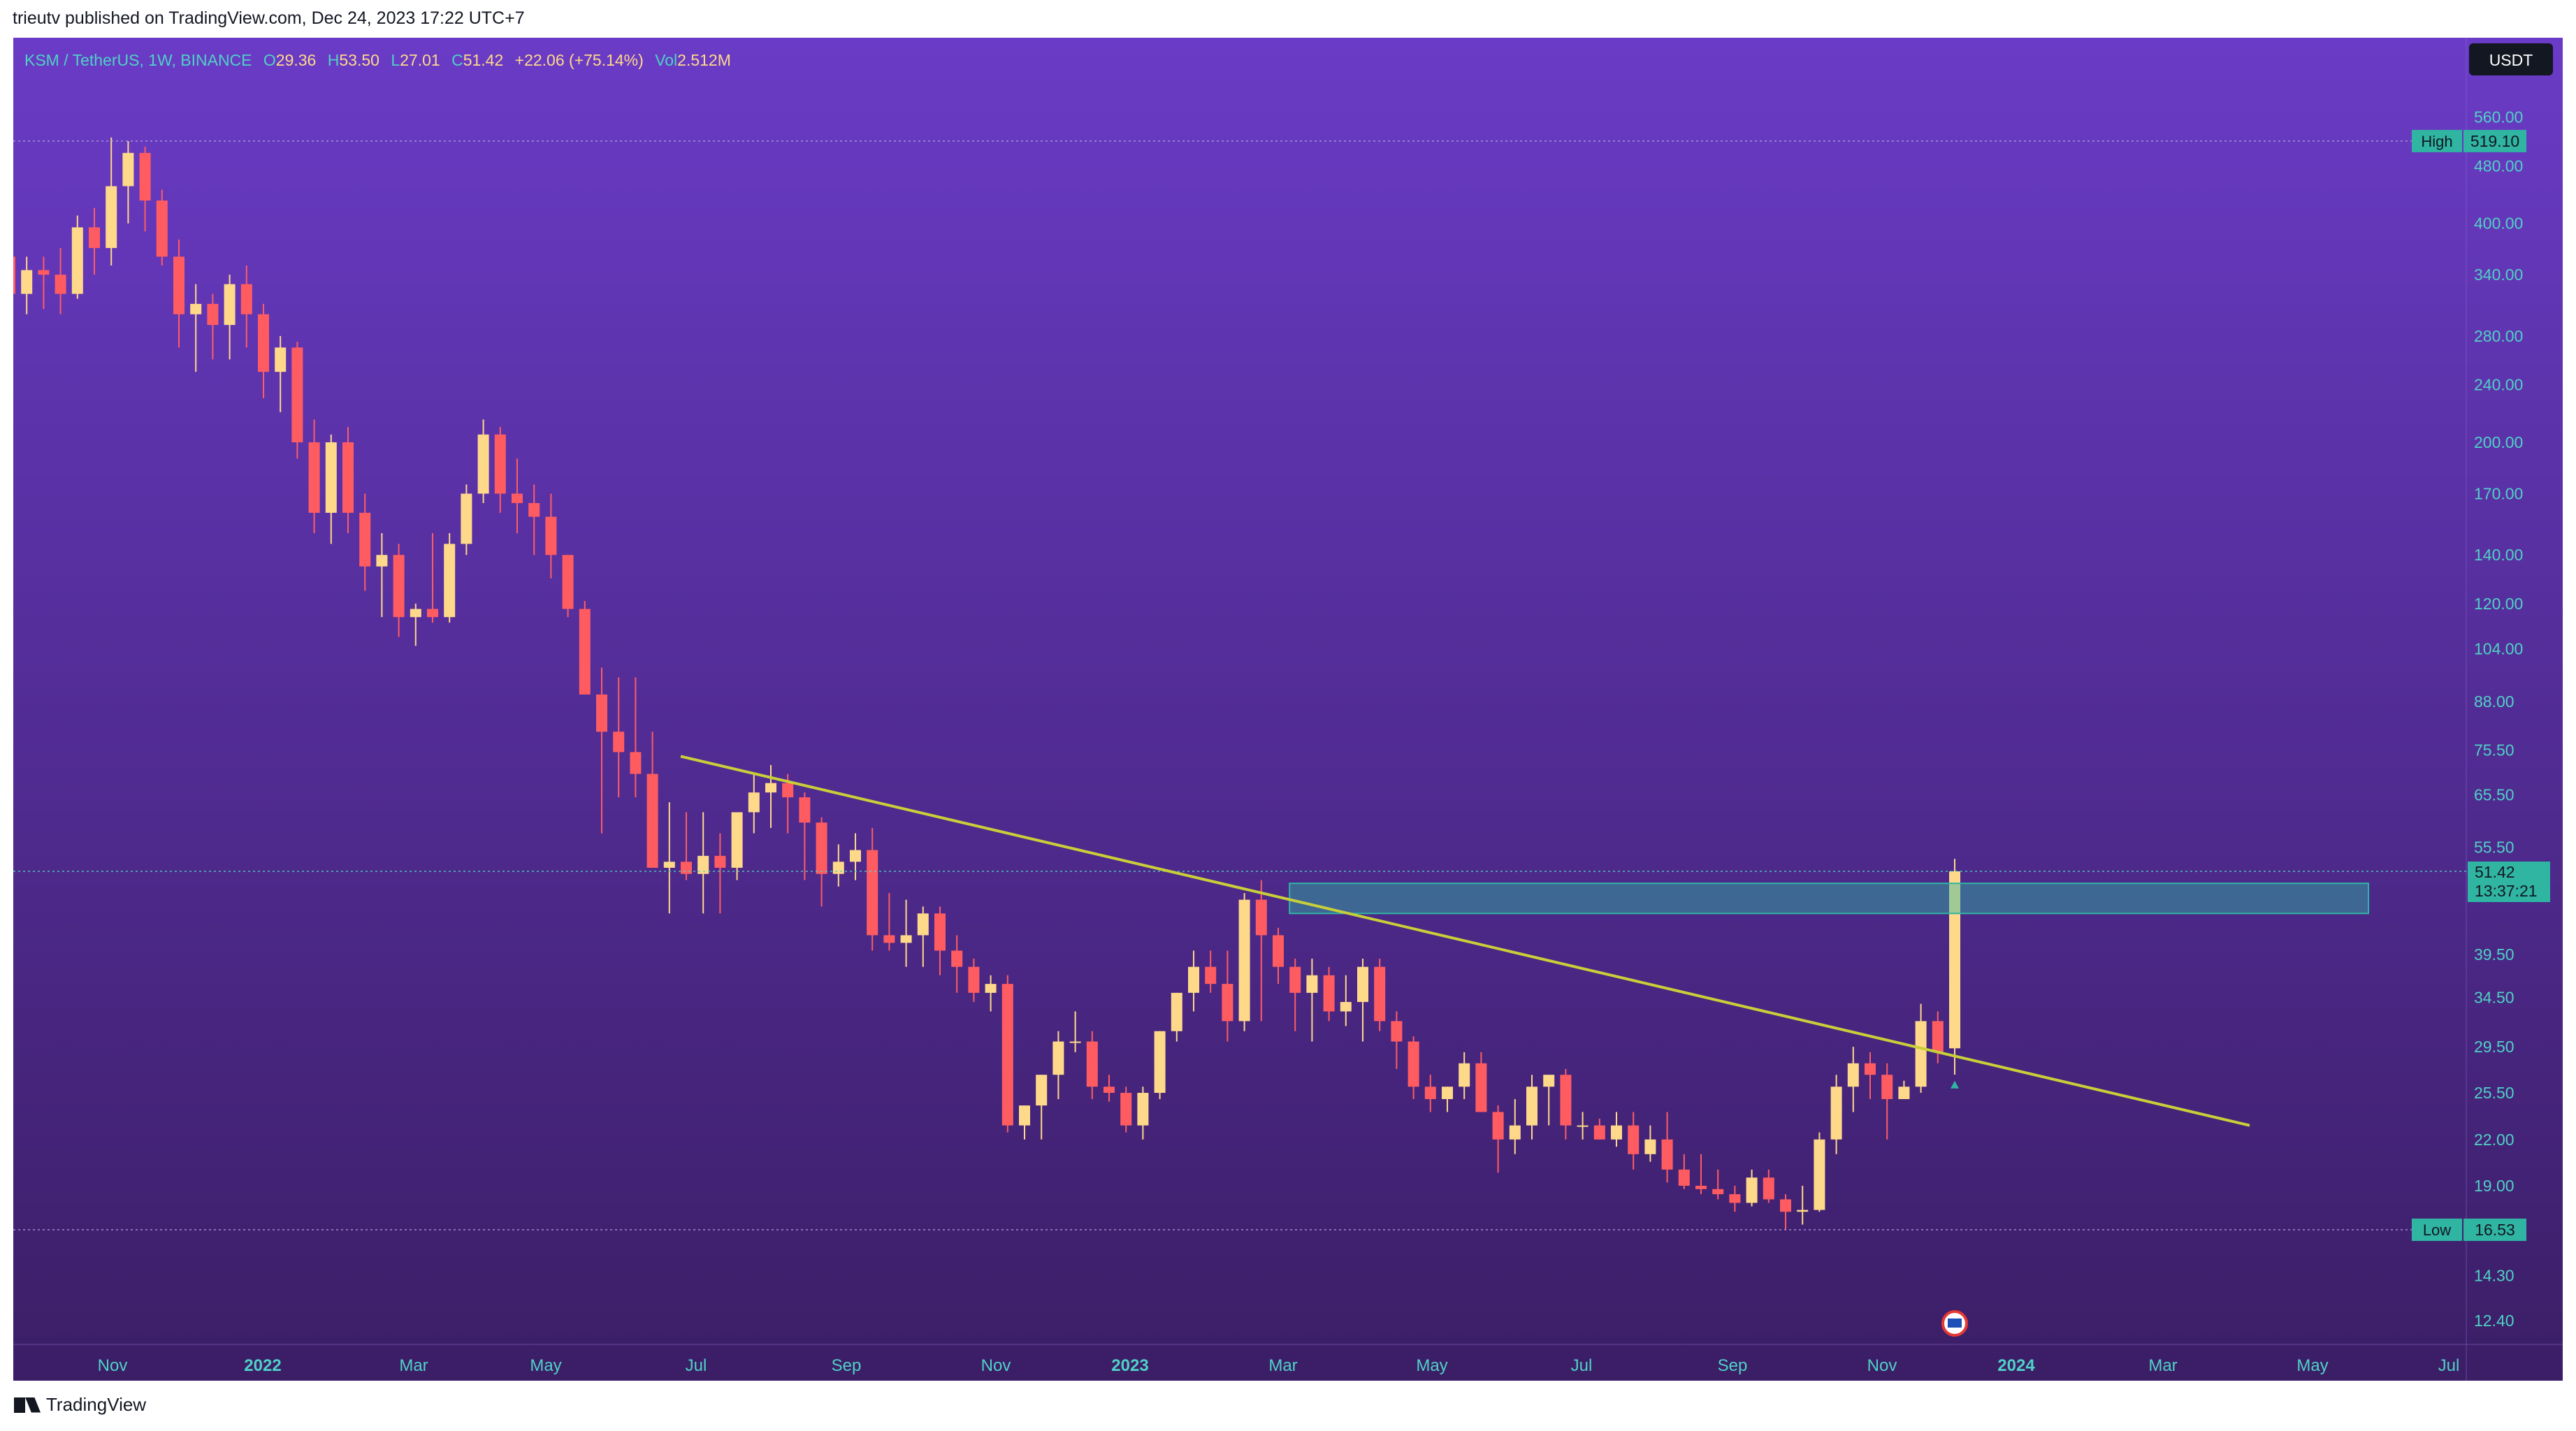  I want to click on y-tick-label: 25.50, so click(2494, 1093).